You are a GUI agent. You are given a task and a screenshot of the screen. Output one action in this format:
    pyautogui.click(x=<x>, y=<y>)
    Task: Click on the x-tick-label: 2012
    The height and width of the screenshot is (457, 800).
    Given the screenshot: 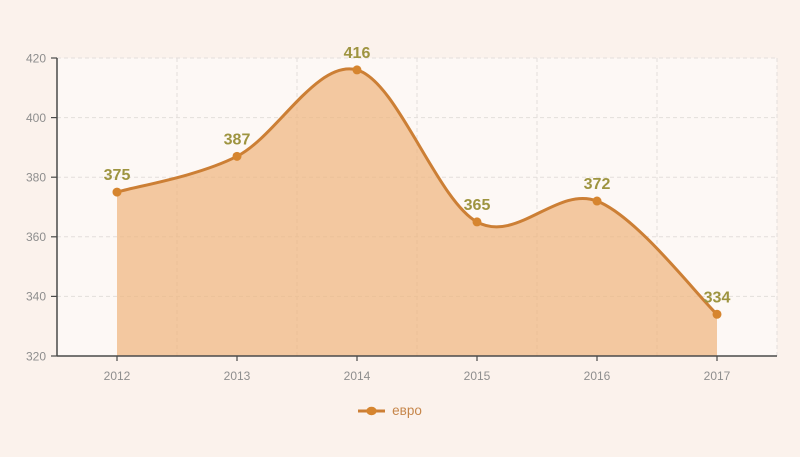 What is the action you would take?
    pyautogui.click(x=117, y=376)
    